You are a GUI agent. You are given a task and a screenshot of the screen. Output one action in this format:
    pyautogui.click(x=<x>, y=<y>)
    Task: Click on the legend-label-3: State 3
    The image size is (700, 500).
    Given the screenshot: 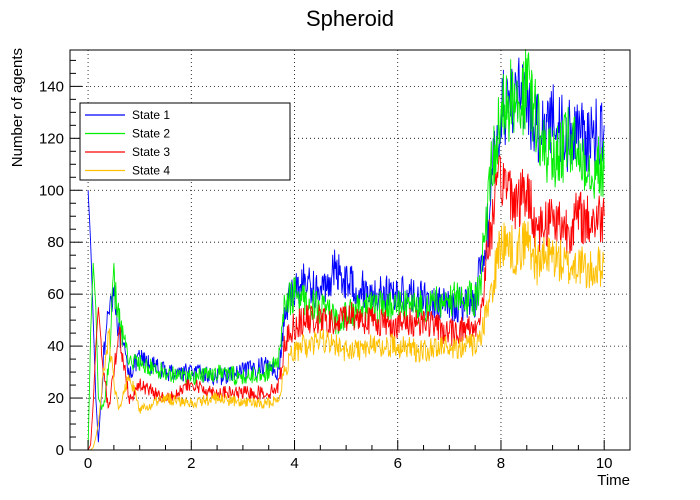 What is the action you would take?
    pyautogui.click(x=151, y=152)
    